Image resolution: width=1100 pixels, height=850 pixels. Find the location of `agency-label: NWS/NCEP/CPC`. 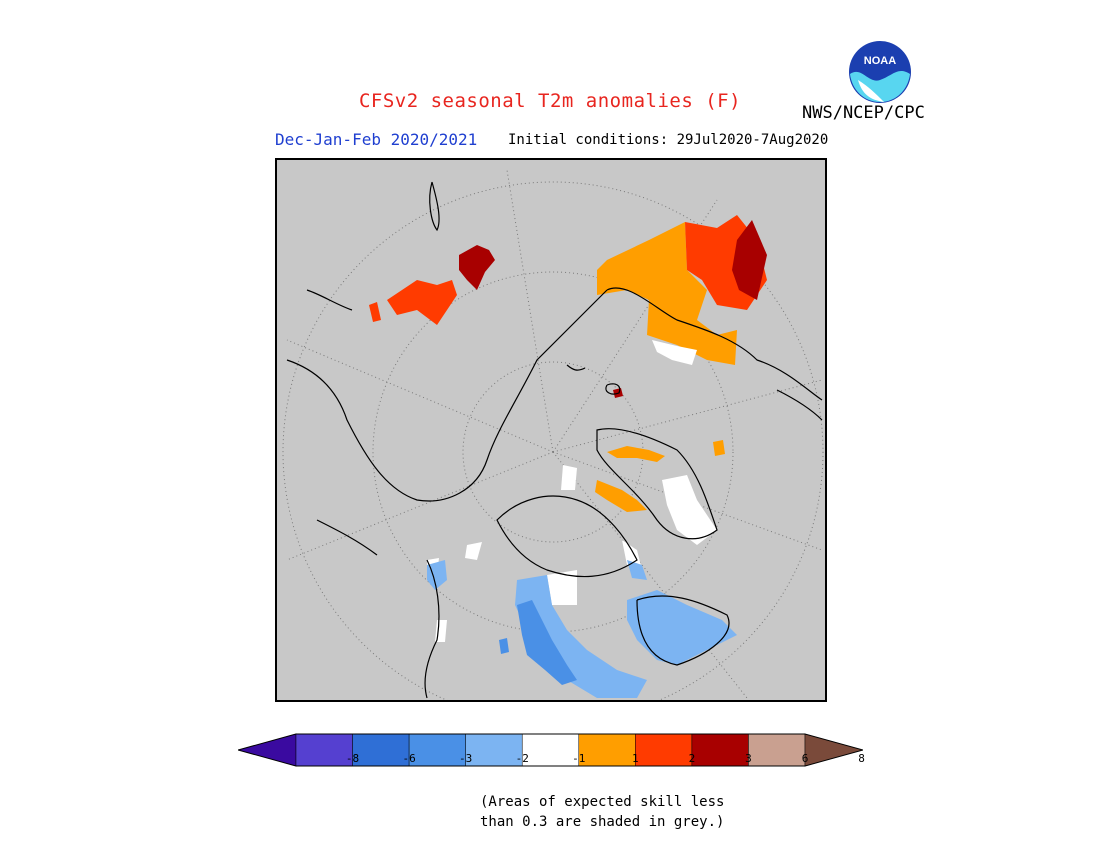

agency-label: NWS/NCEP/CPC is located at coordinates (863, 113).